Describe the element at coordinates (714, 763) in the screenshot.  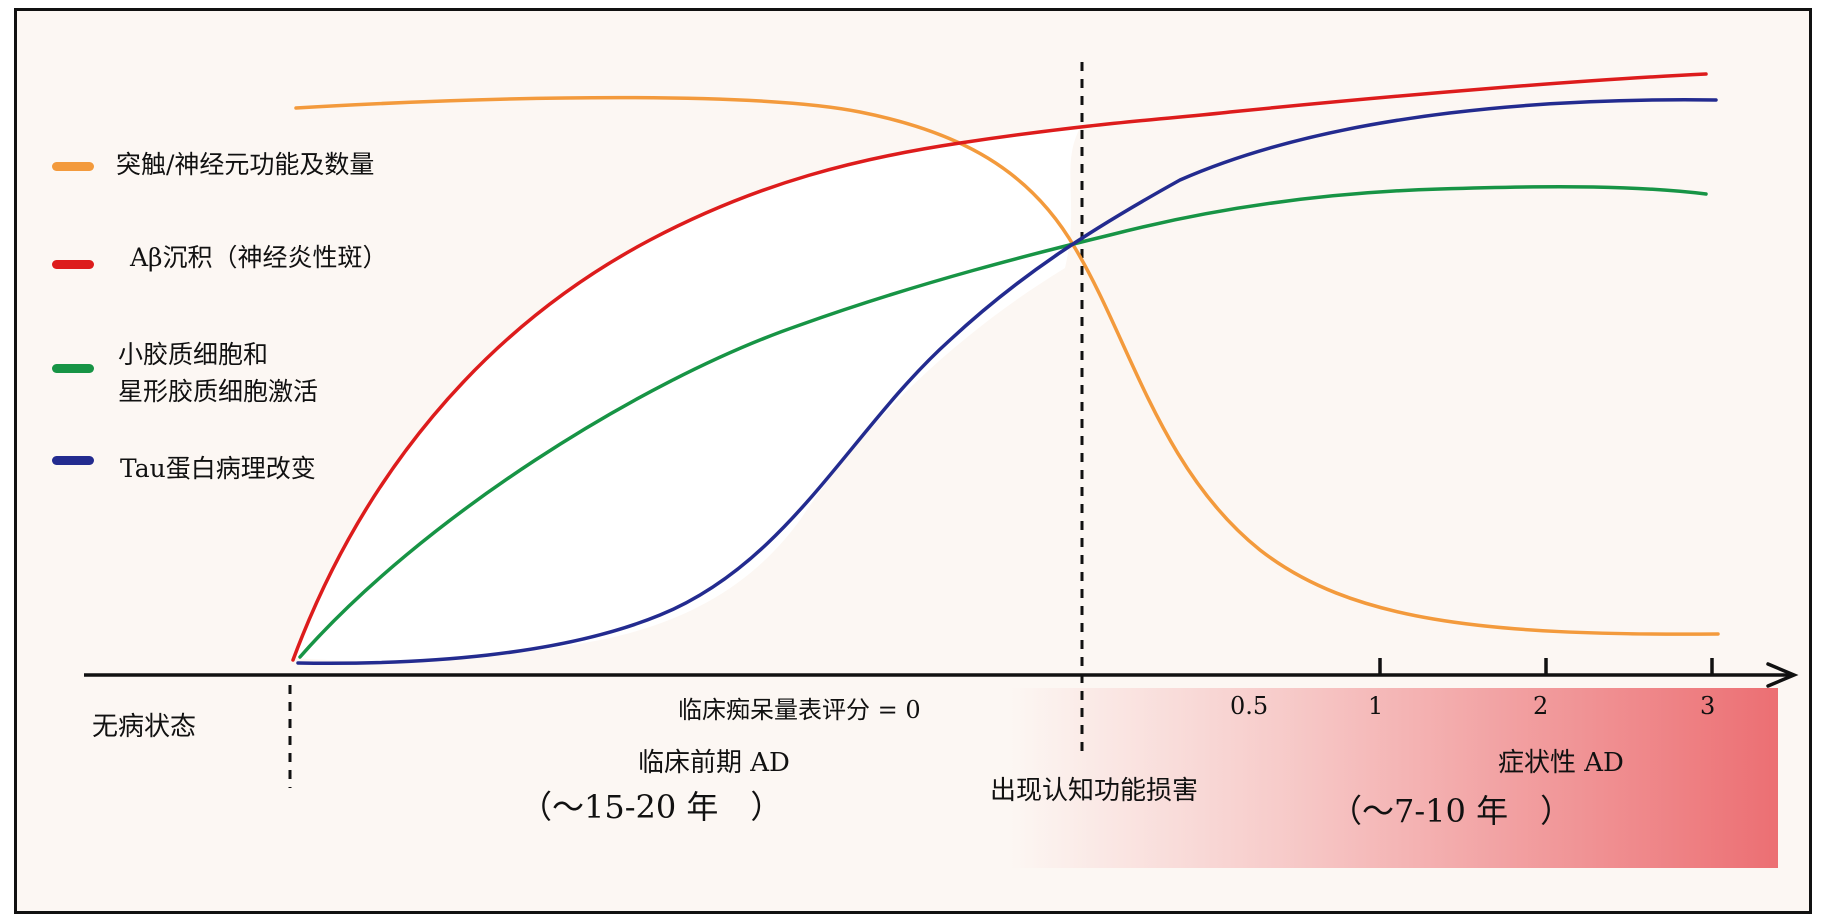
I see `preclinical-stage-label: 临床前期 AD` at that location.